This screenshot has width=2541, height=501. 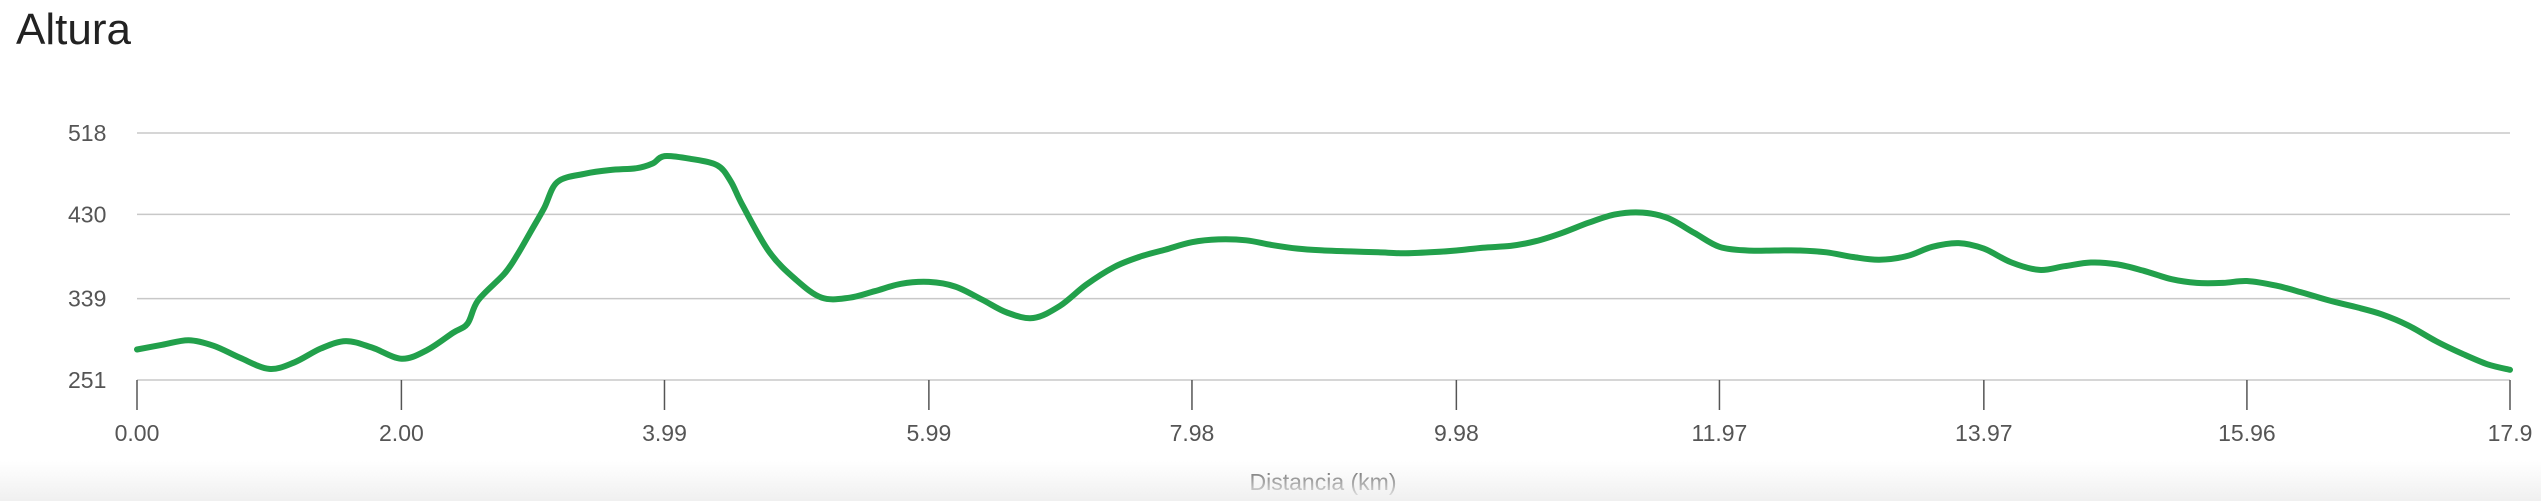 What do you see at coordinates (2247, 433) in the screenshot?
I see `x-tick-label: 15.96` at bounding box center [2247, 433].